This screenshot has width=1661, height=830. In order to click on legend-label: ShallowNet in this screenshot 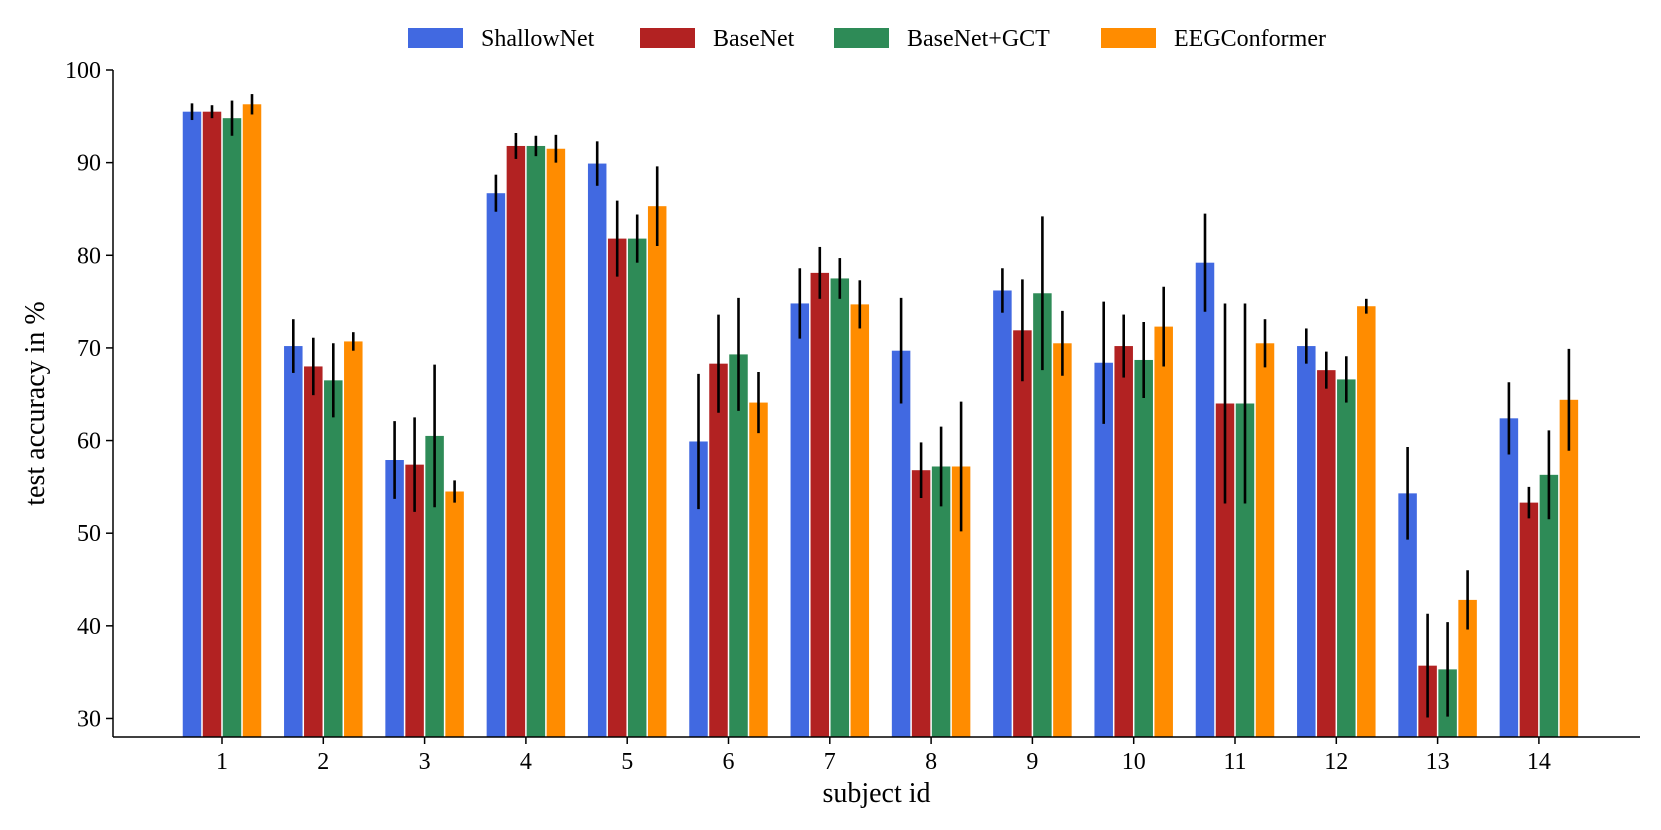, I will do `click(538, 39)`.